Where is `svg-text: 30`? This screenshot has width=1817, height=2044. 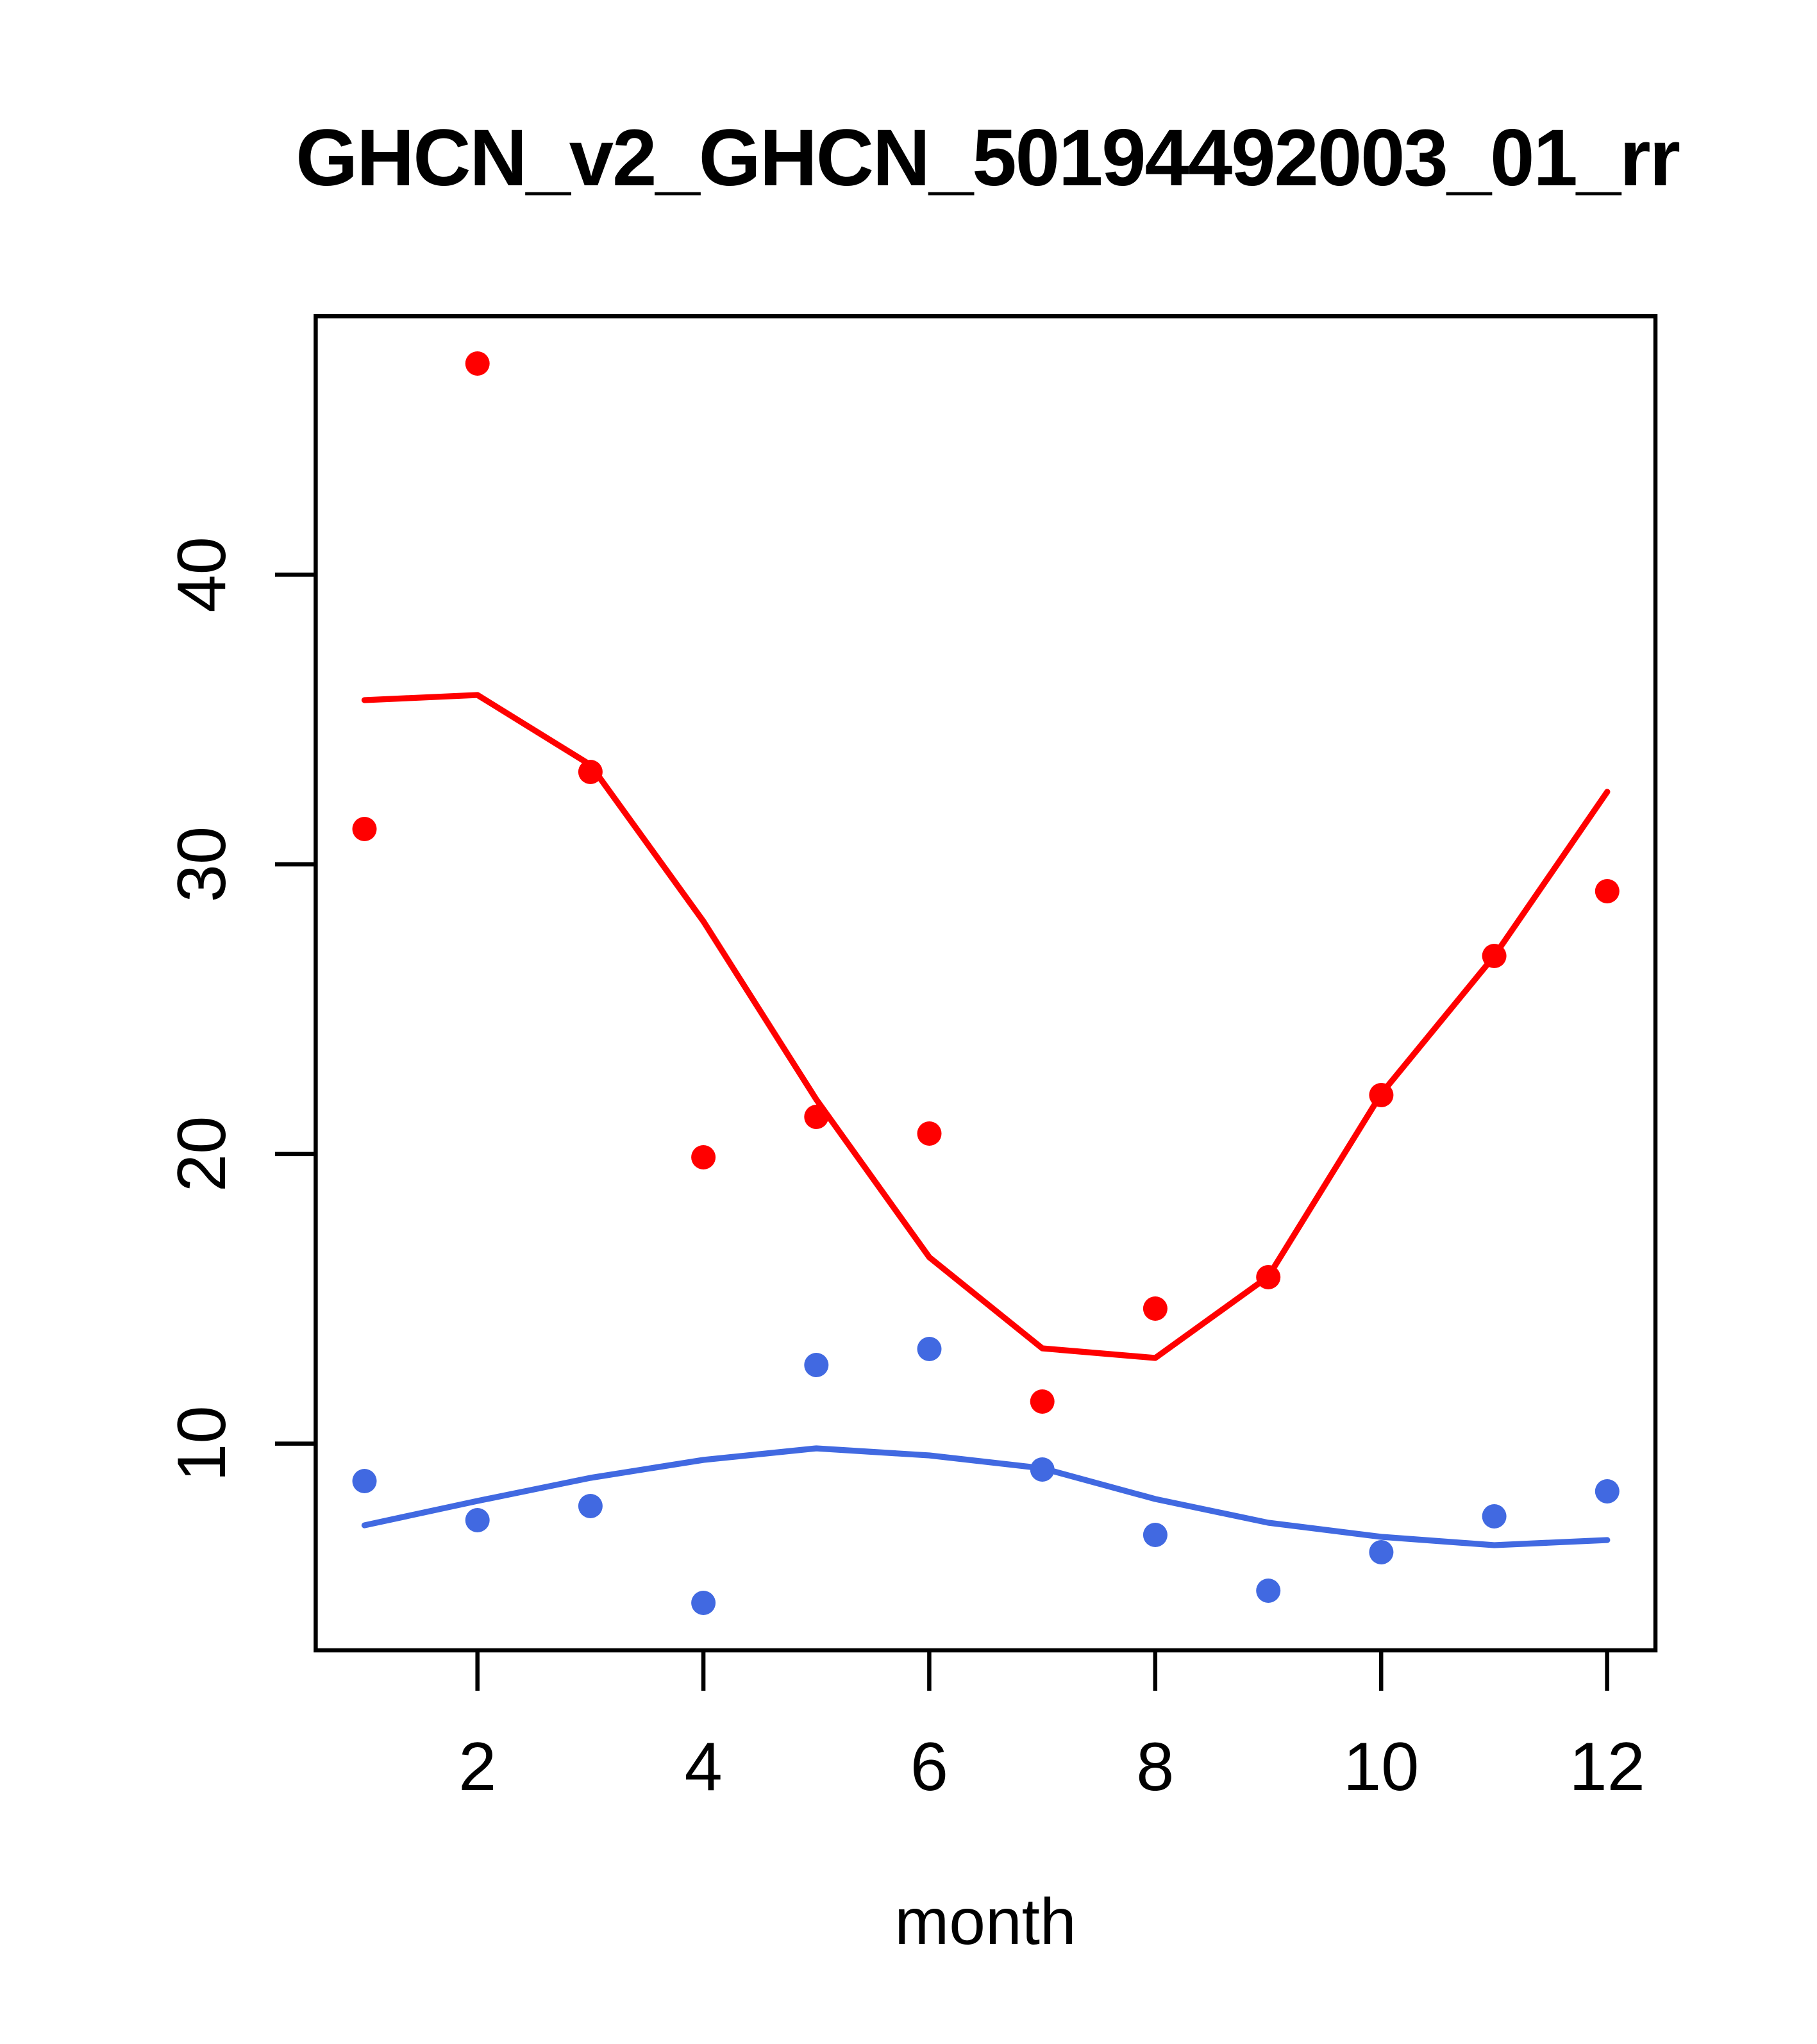 svg-text: 30 is located at coordinates (201, 864).